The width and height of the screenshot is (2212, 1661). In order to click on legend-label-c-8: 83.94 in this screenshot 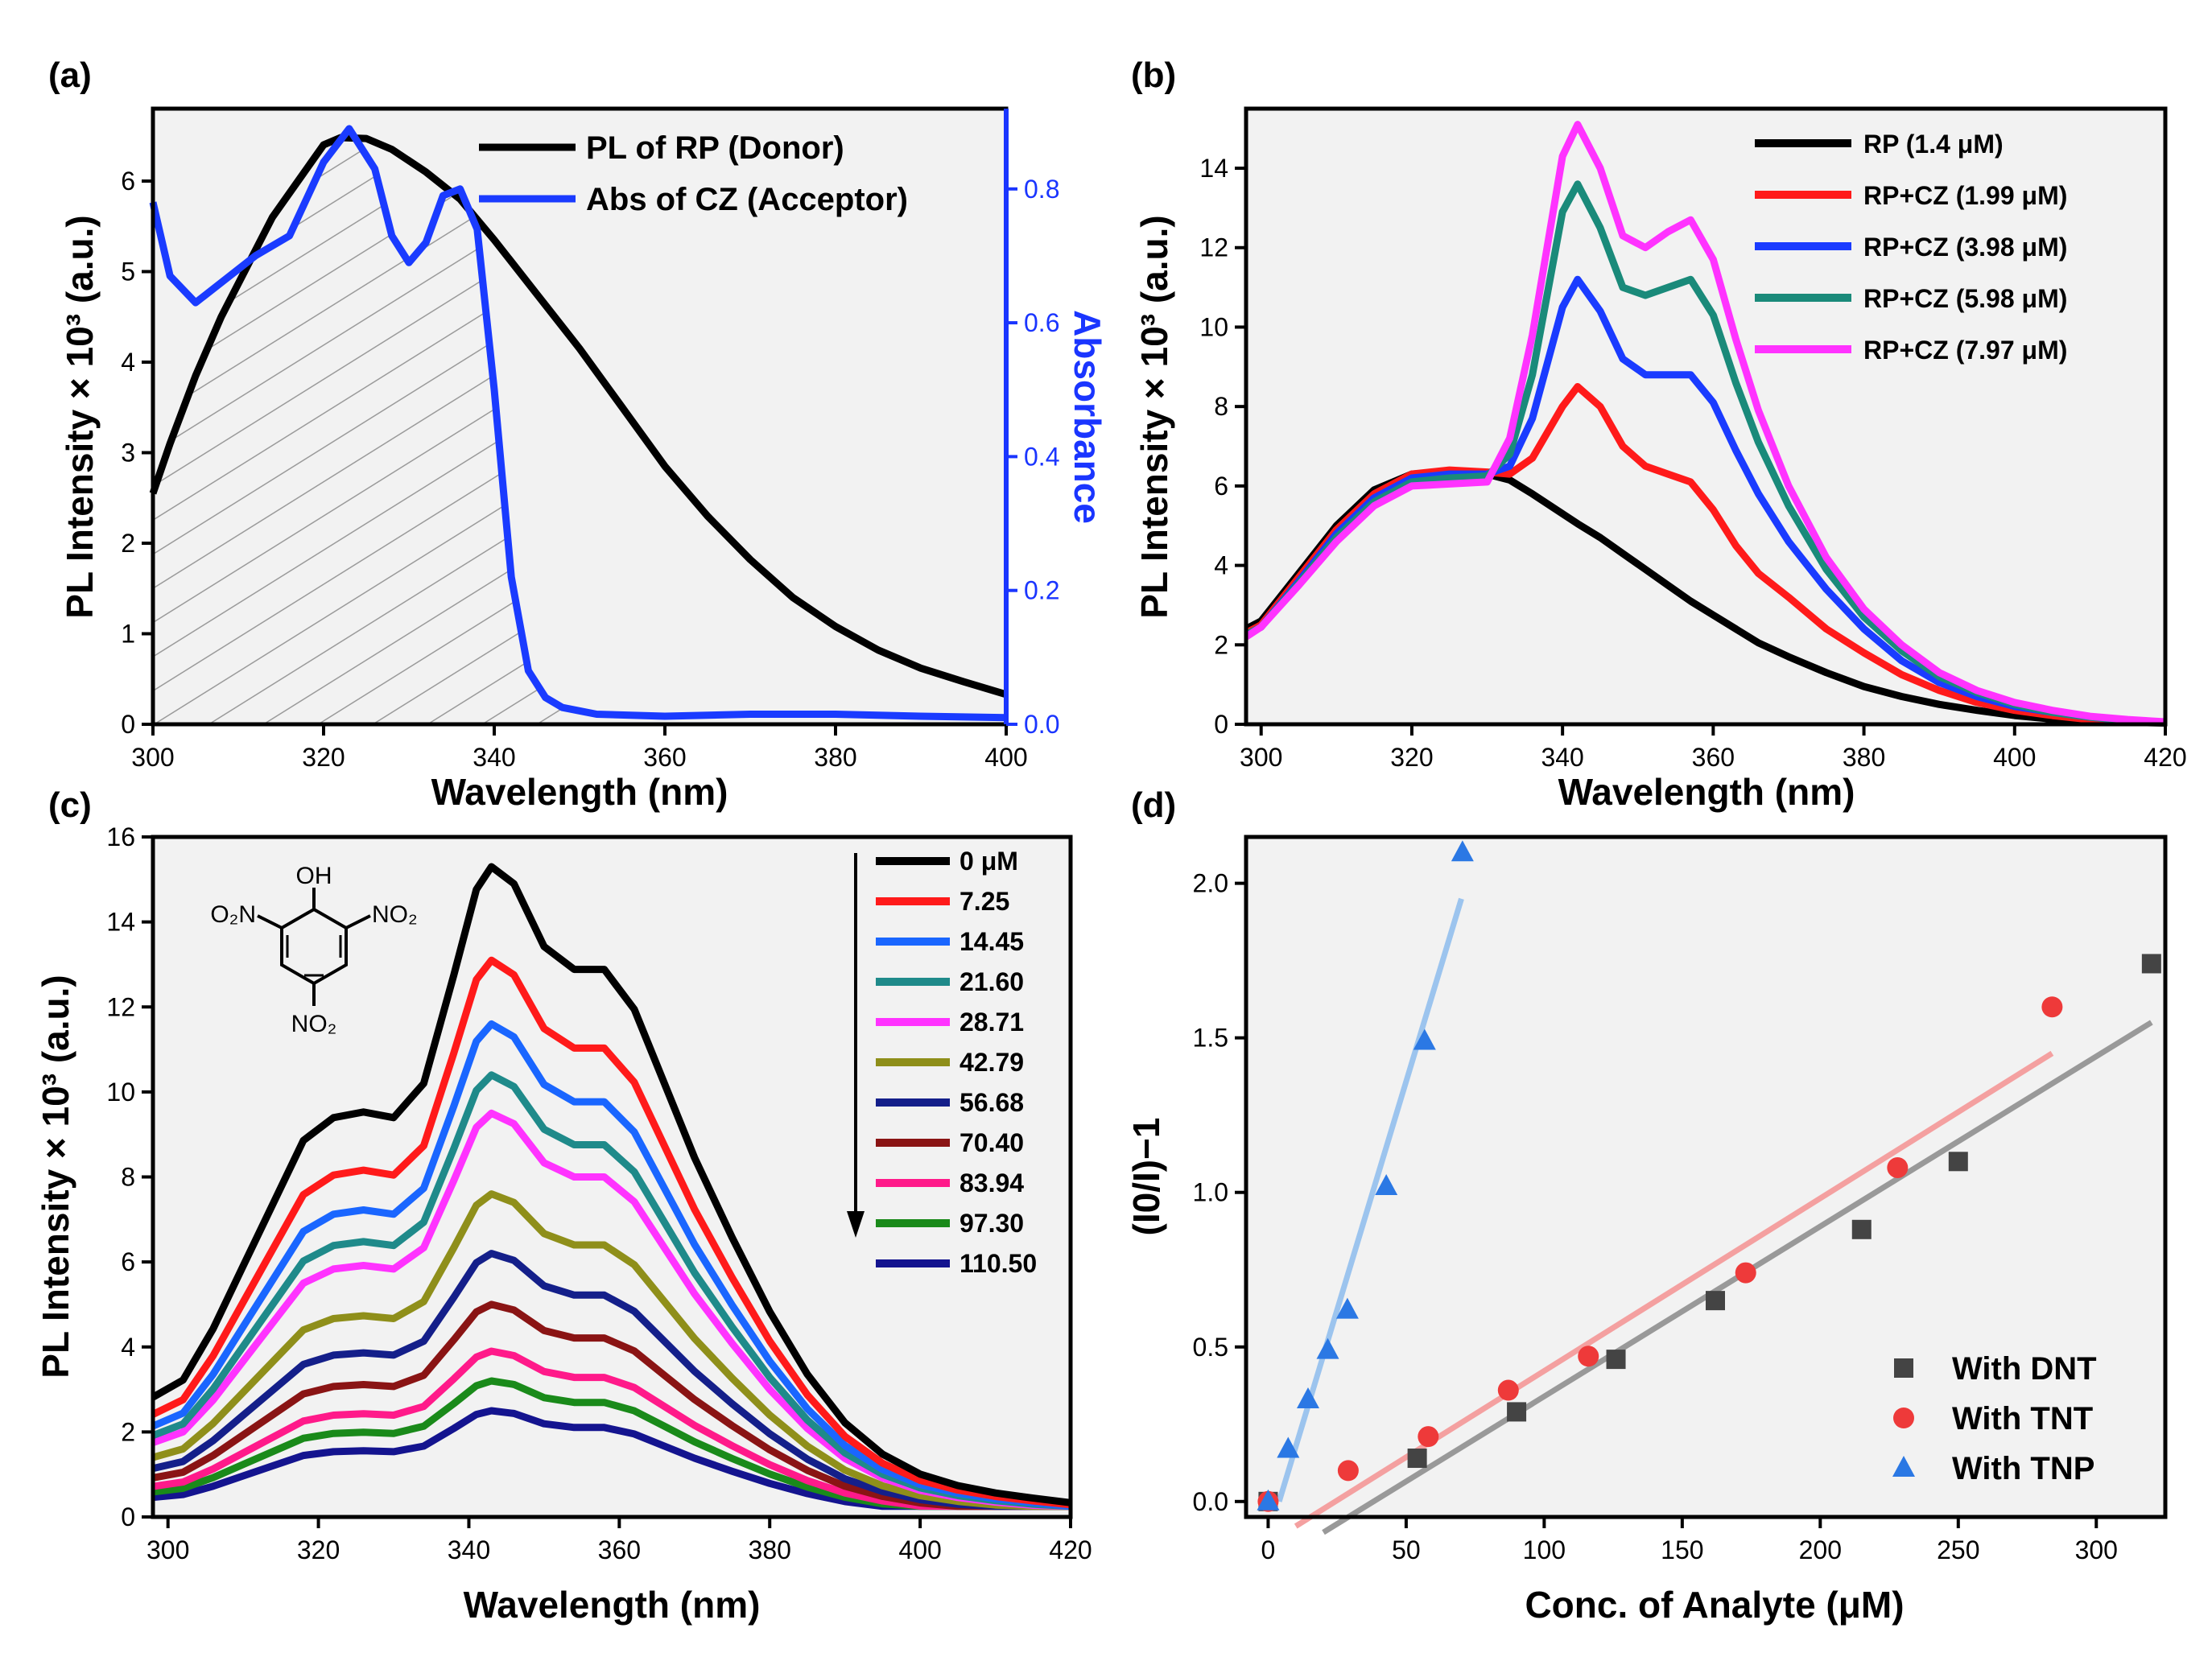, I will do `click(991, 1182)`.